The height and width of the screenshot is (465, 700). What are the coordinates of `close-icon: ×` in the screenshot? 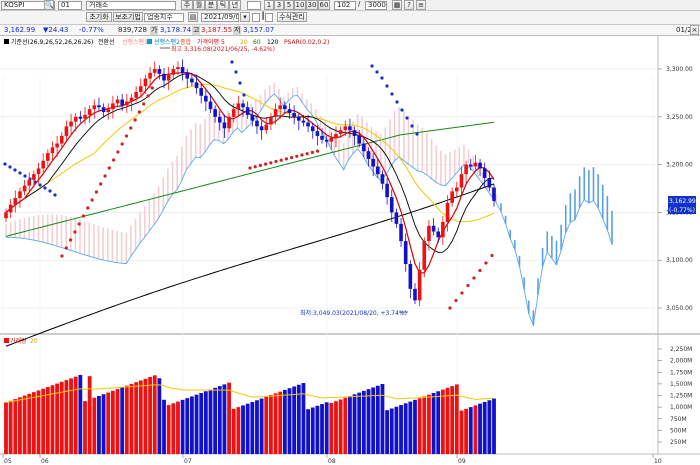 It's located at (694, 30).